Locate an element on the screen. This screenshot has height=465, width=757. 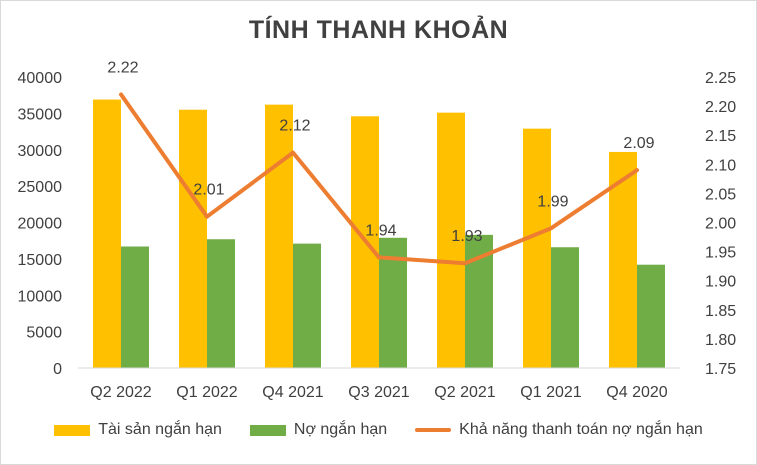
legend-label-current-ratio: Khả năng thanh toán nợ ngắn hạn is located at coordinates (581, 429).